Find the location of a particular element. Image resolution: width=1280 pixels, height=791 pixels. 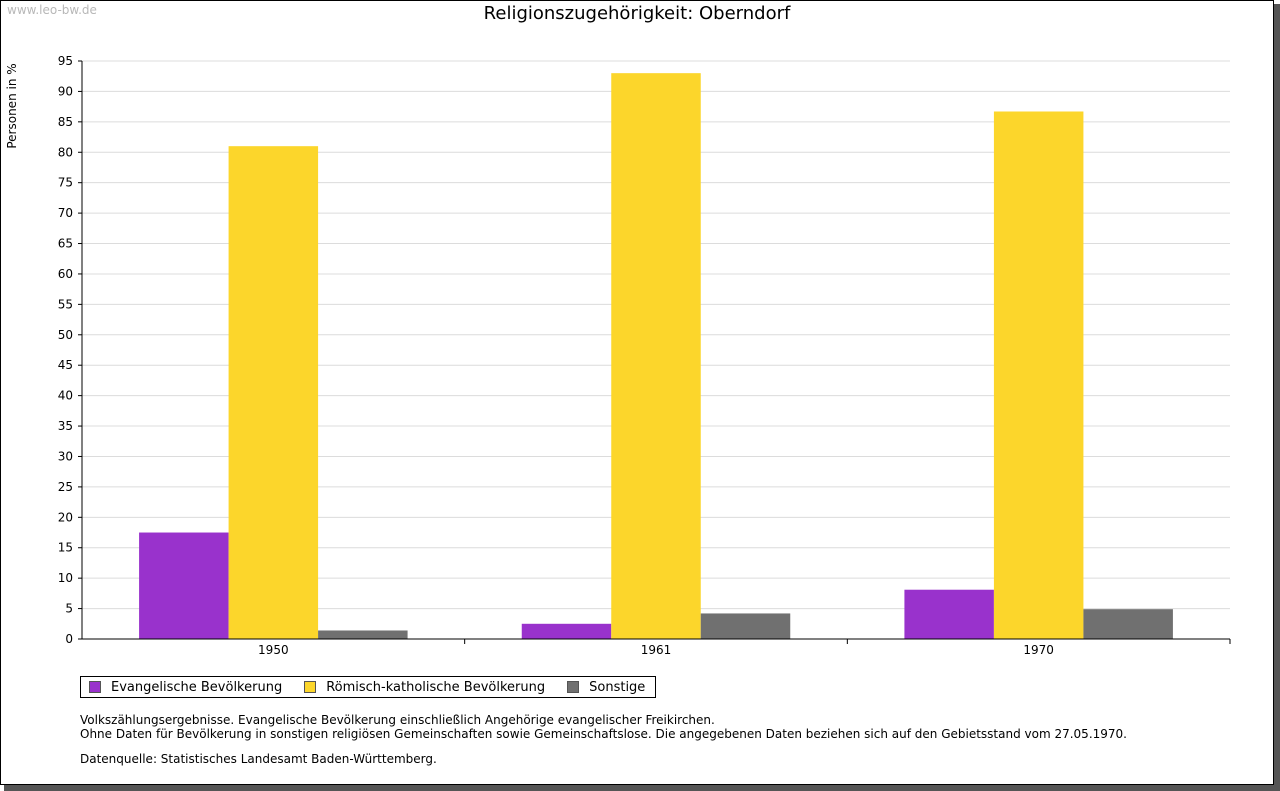

bar-sonstige-1950 is located at coordinates (363, 634).